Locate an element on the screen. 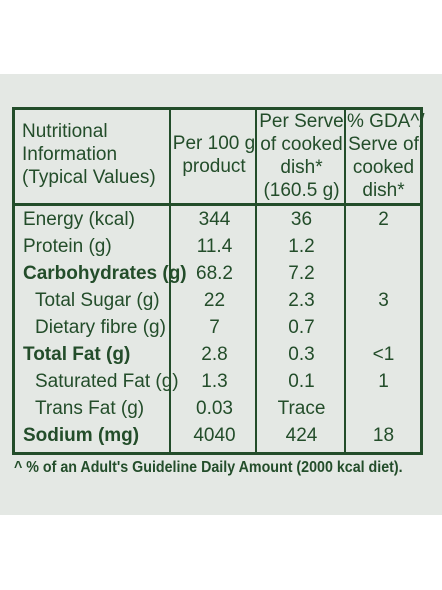 The width and height of the screenshot is (442, 590). value-per-100g: 11.4 is located at coordinates (214, 246).